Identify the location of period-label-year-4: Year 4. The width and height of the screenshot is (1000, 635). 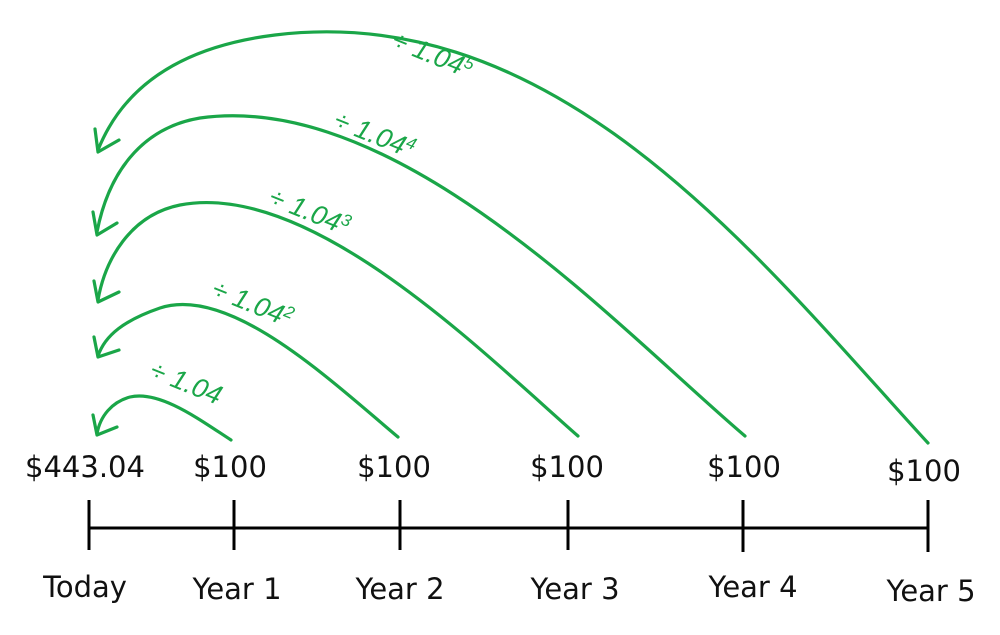
(752, 587).